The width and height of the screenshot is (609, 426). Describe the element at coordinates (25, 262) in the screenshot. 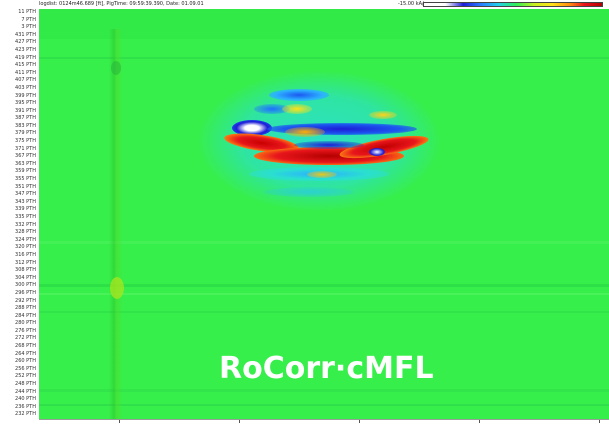

I see `channel-label: 312 PTH` at that location.